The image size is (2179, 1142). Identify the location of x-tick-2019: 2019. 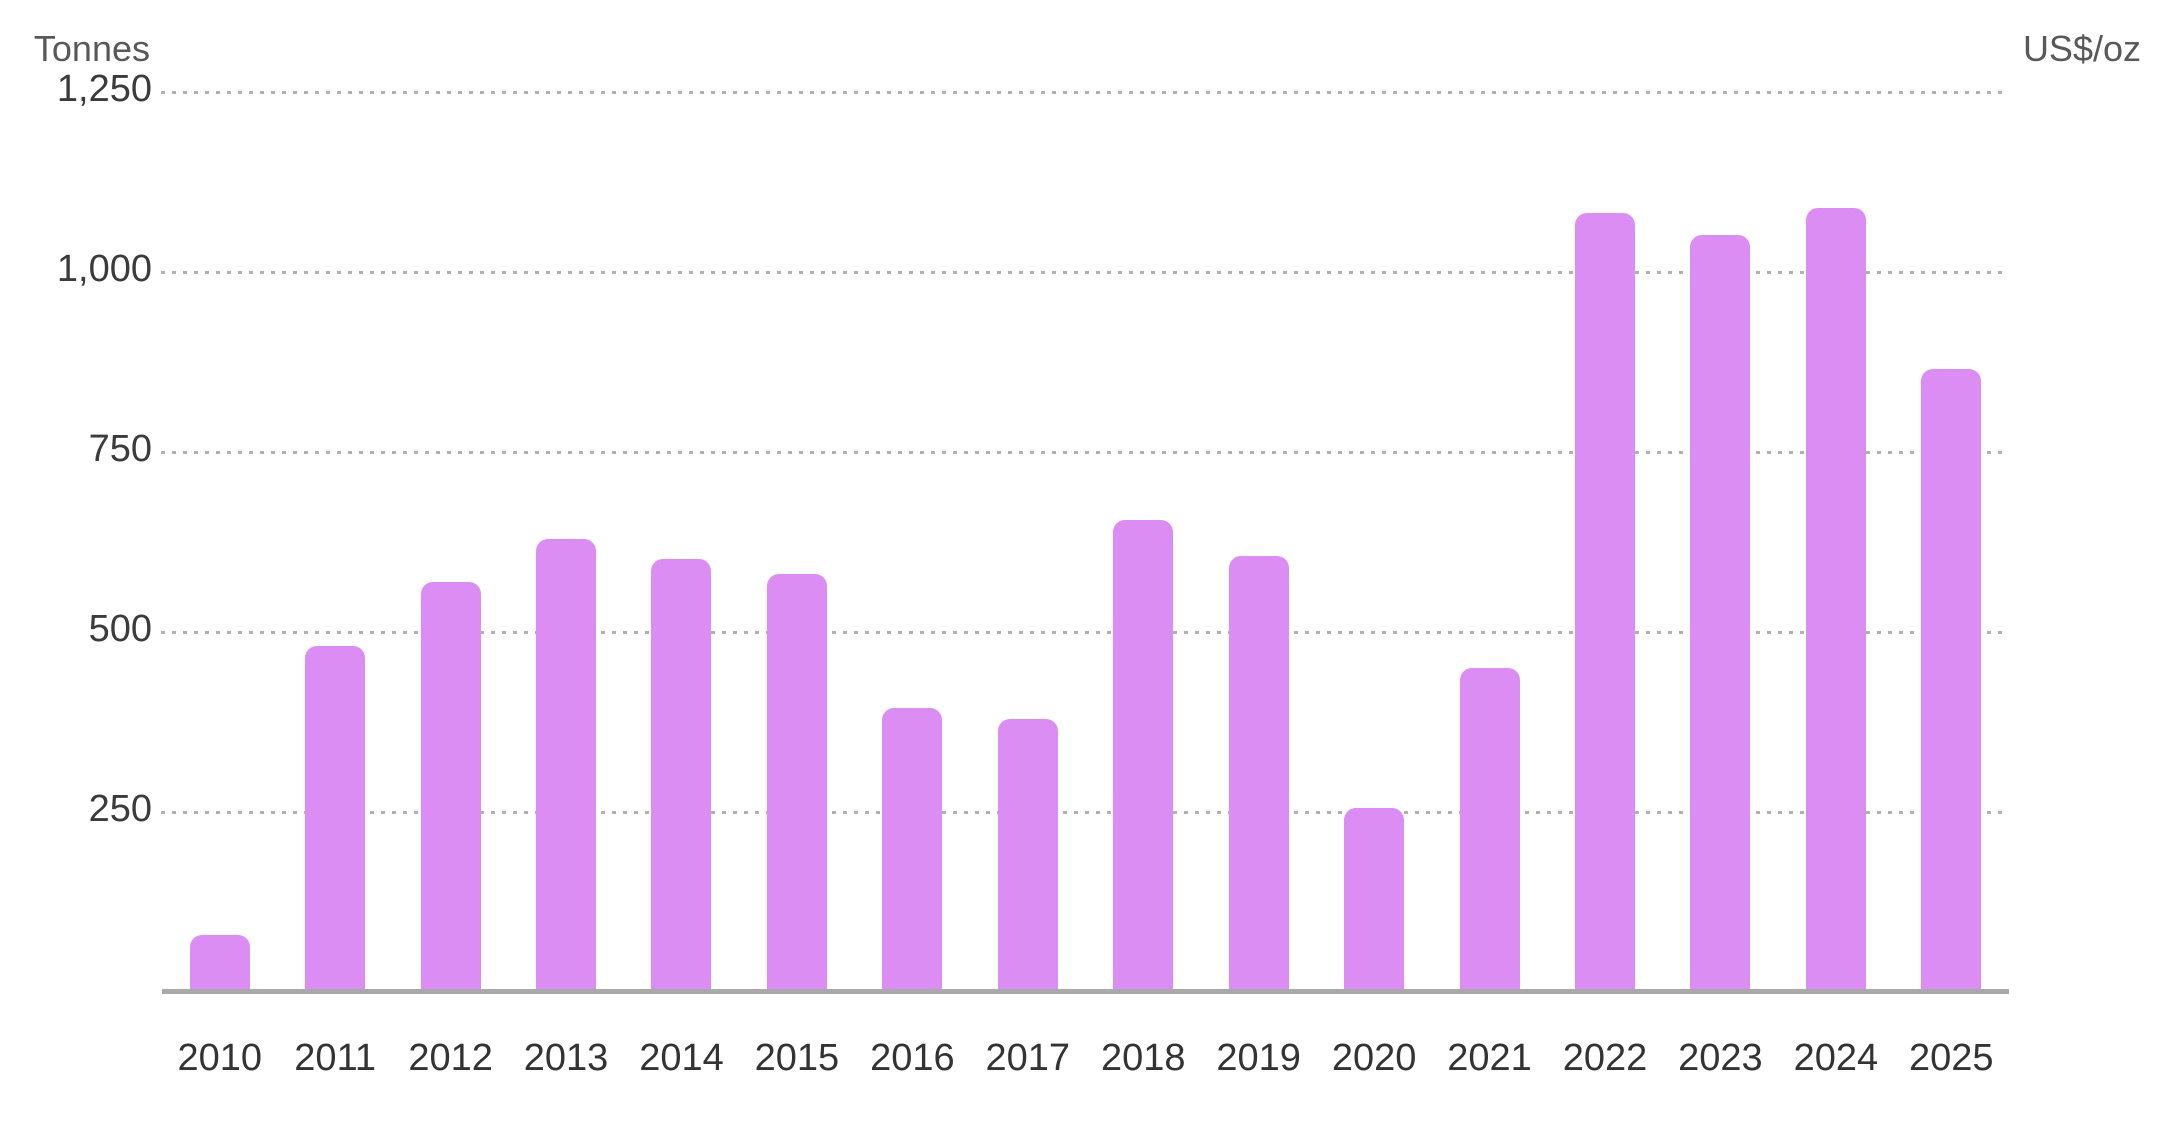
(1258, 1058).